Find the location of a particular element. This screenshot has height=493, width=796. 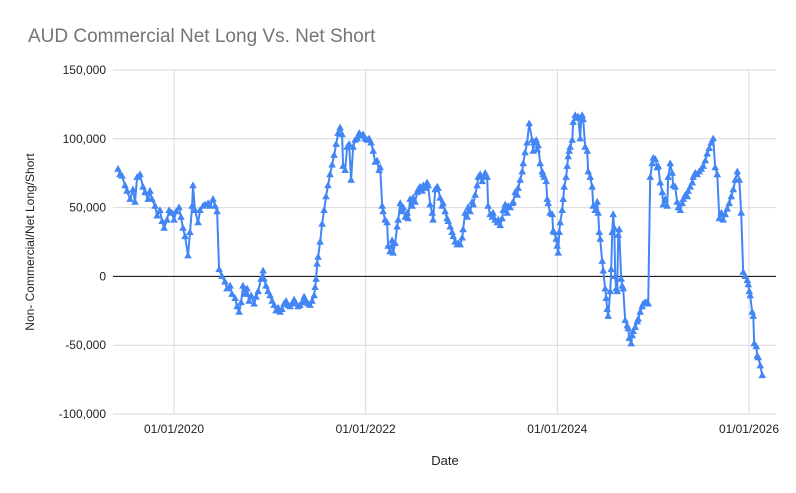

x-tick-label: 01/01/2026 is located at coordinates (749, 429).